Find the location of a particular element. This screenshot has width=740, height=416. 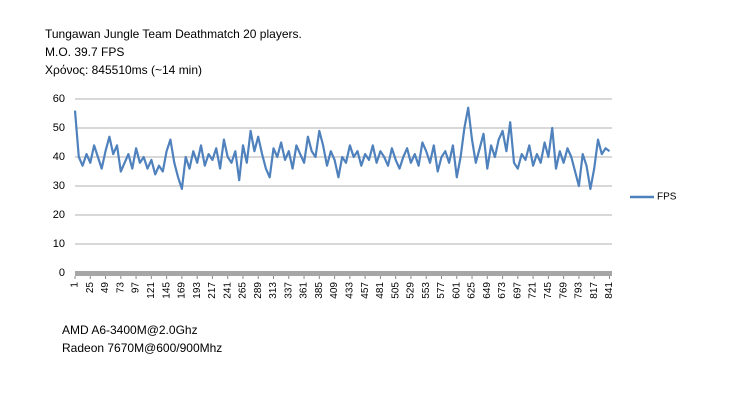

x-tick-label: 361 is located at coordinates (304, 290).